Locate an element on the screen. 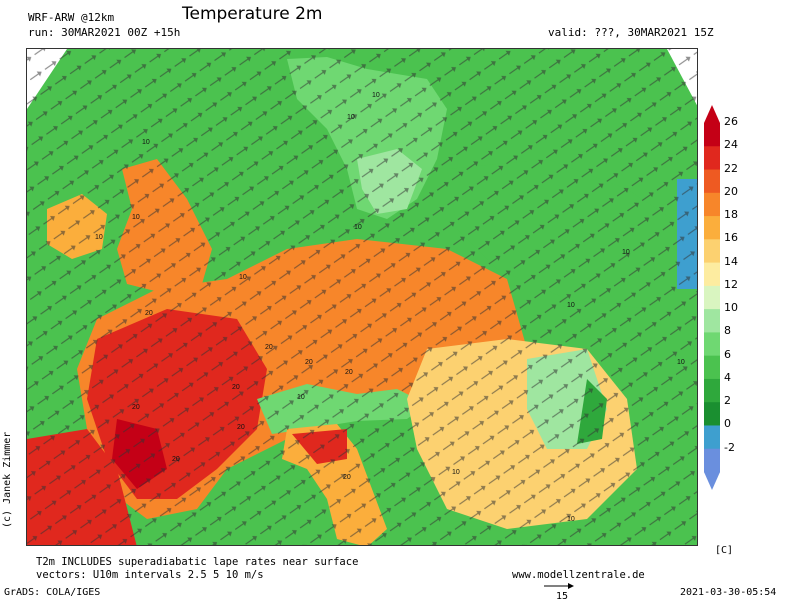  colorbar-tick-label: 0 is located at coordinates (727, 424).